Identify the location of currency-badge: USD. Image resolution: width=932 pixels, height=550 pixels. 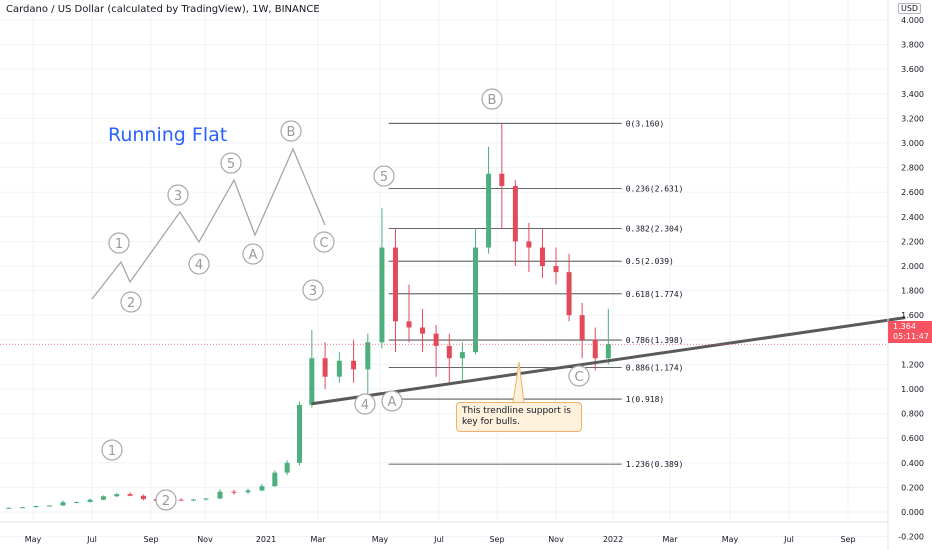
(910, 8).